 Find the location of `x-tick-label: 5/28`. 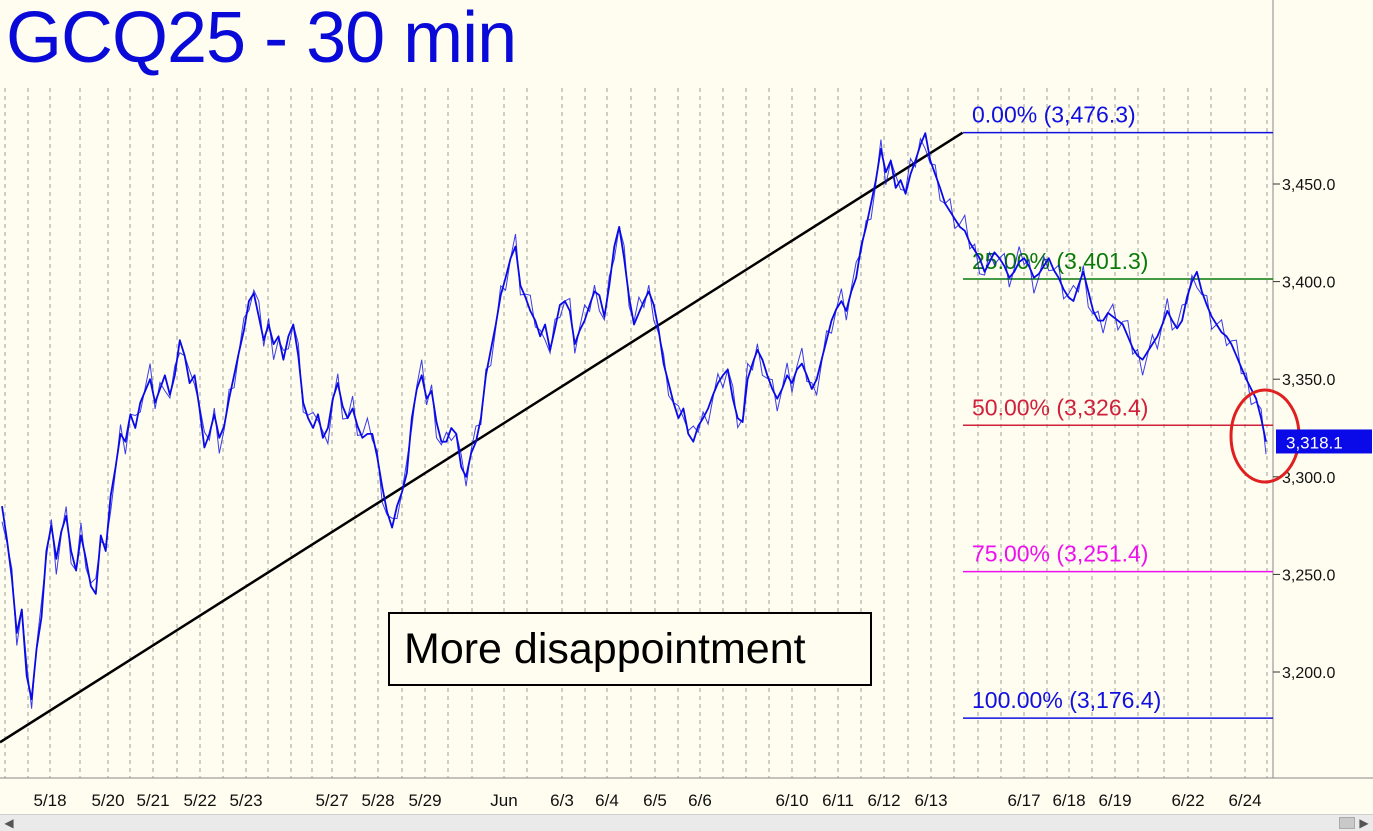

x-tick-label: 5/28 is located at coordinates (377, 800).